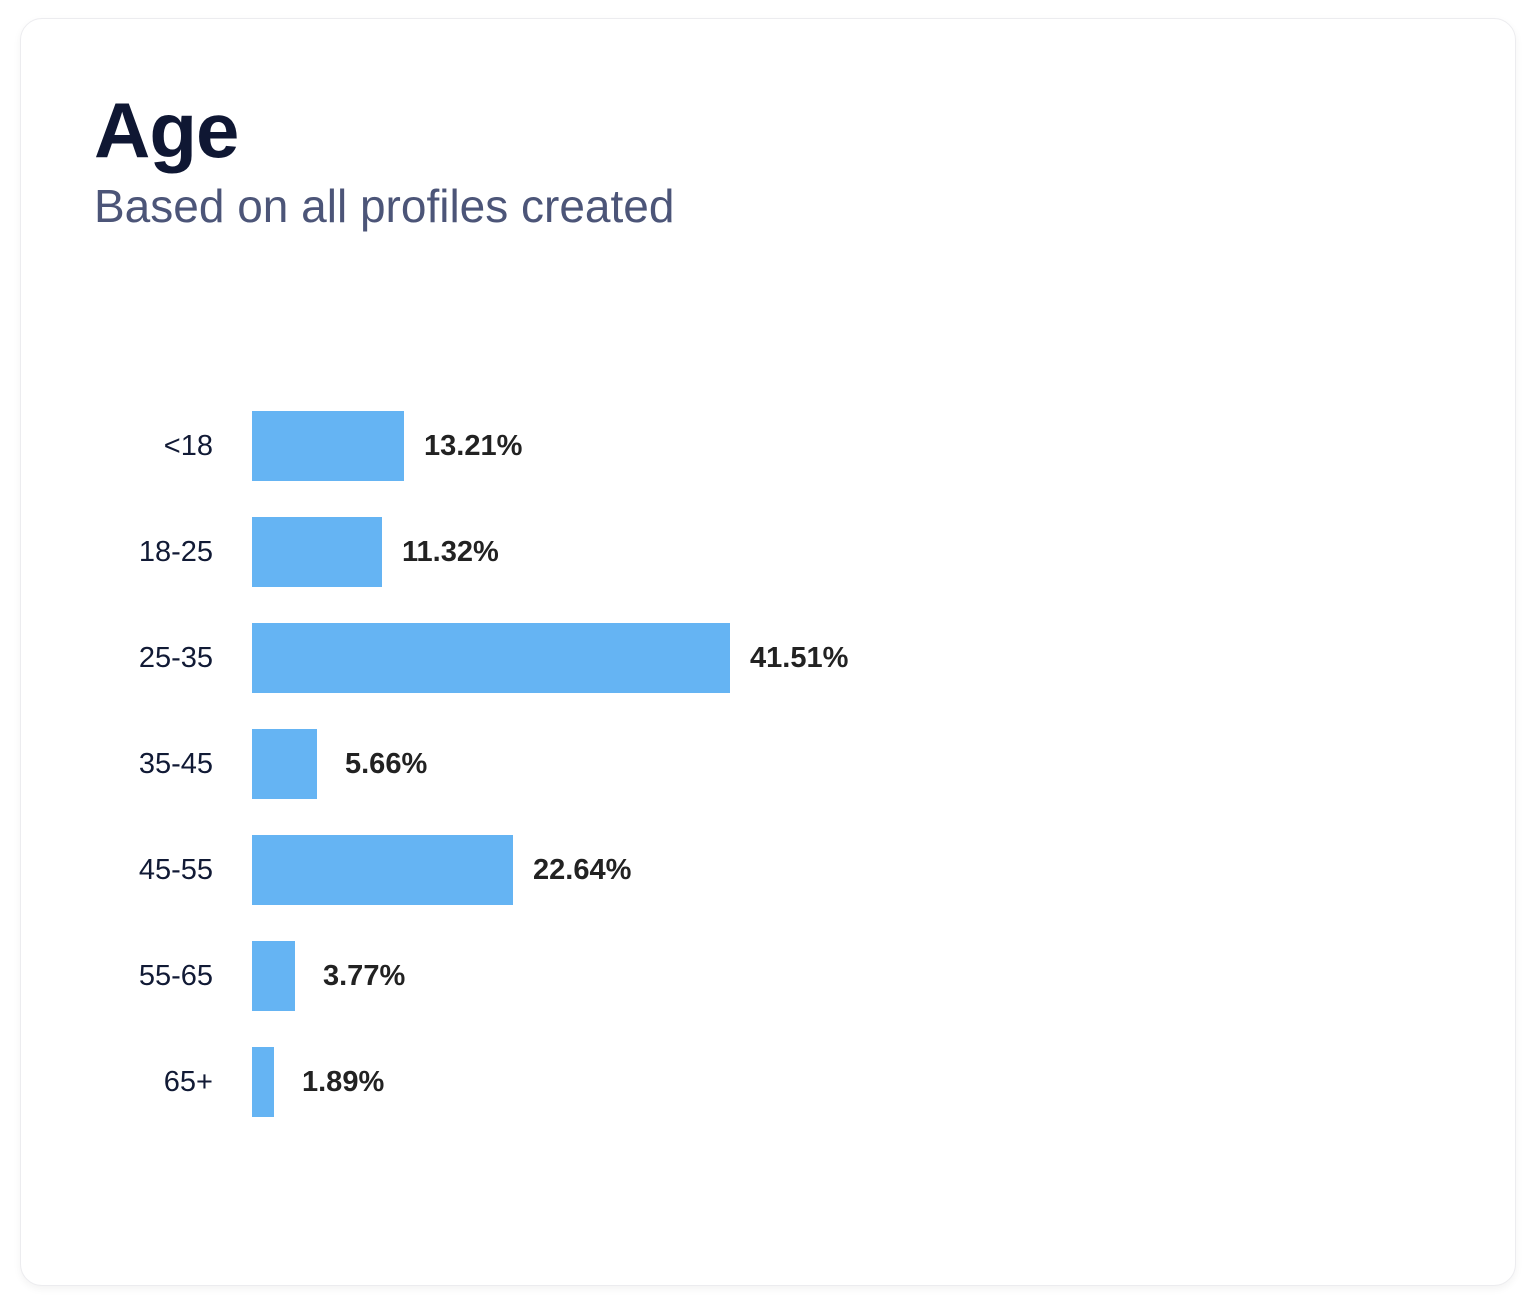 Image resolution: width=1536 pixels, height=1304 pixels. Describe the element at coordinates (175, 552) in the screenshot. I see `category-label: 18-25` at that location.